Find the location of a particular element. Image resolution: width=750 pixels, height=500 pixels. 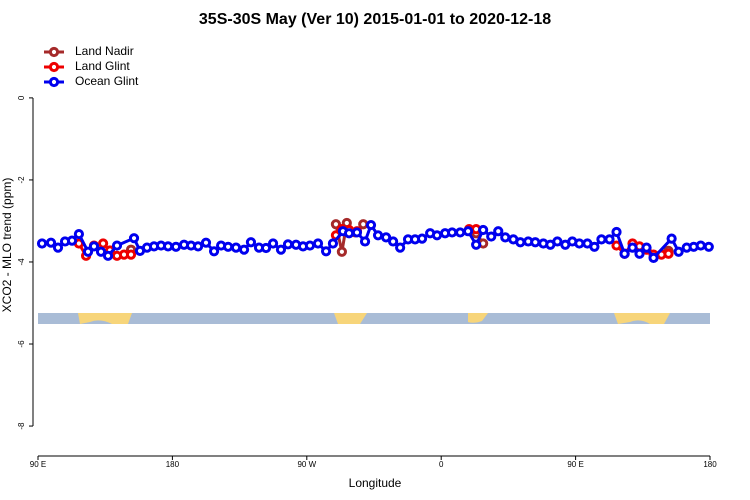

y-tick-label: -8 is located at coordinates (21, 426).